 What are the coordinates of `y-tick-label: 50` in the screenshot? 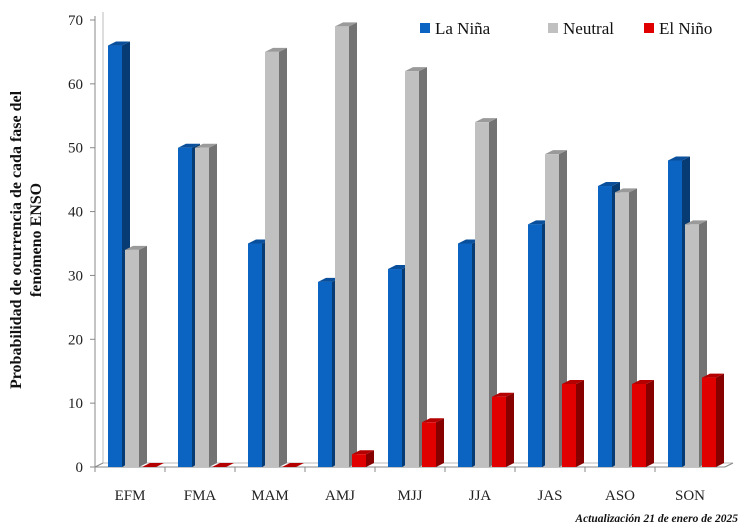 It's located at (75, 149).